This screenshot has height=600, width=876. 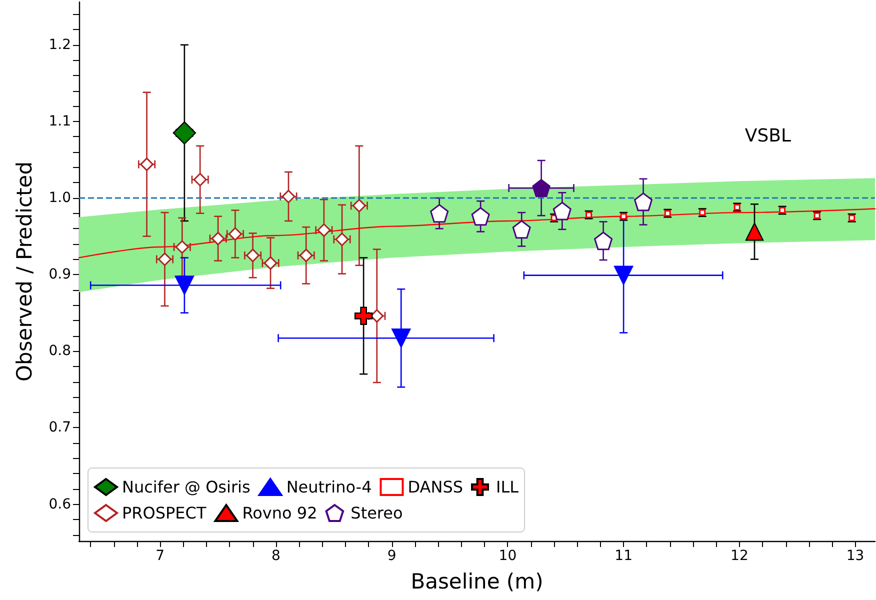 What do you see at coordinates (59, 198) in the screenshot?
I see `y-tick-label: 1.0` at bounding box center [59, 198].